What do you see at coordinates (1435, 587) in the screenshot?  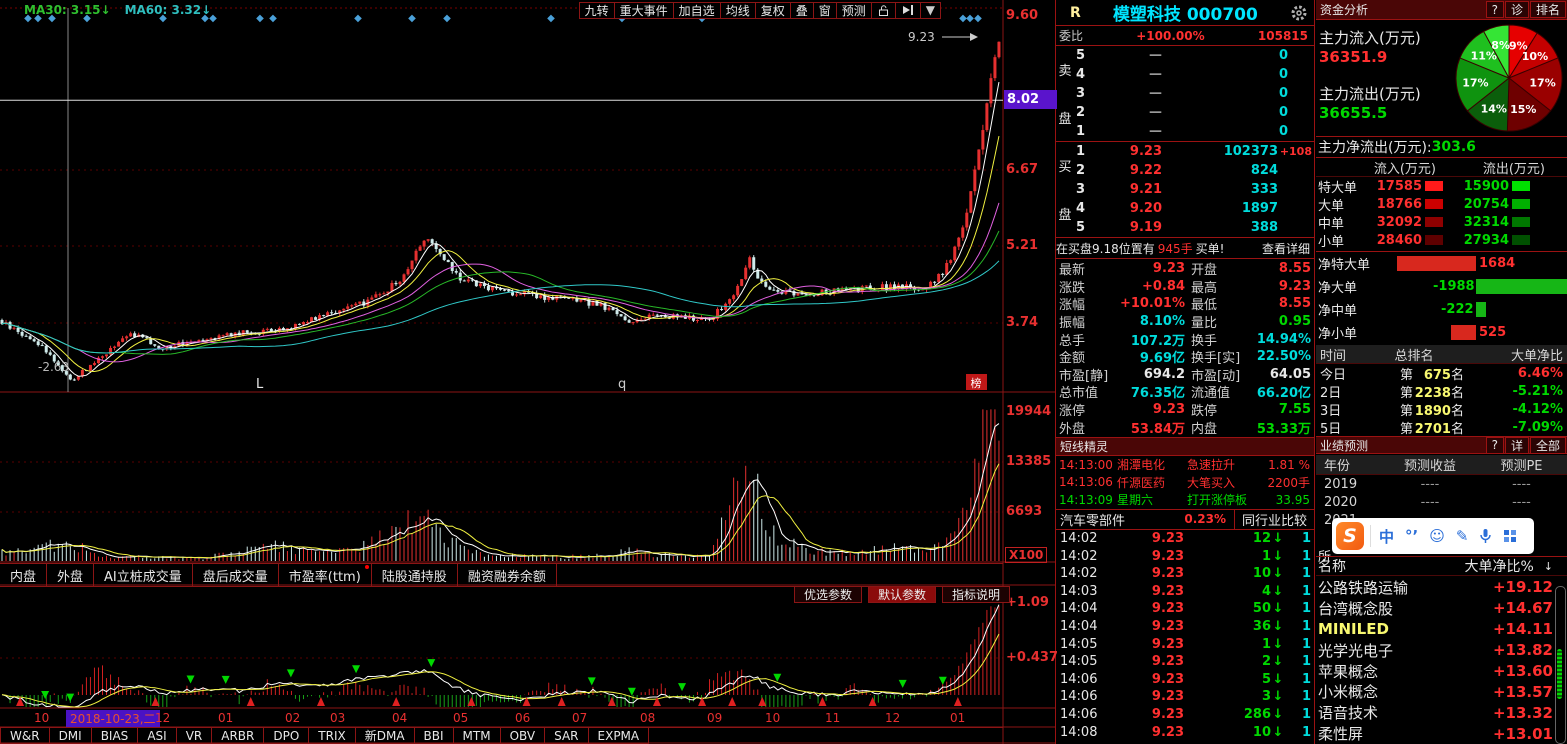 I see `concept-row: 公路铁路运输 +19.12` at bounding box center [1435, 587].